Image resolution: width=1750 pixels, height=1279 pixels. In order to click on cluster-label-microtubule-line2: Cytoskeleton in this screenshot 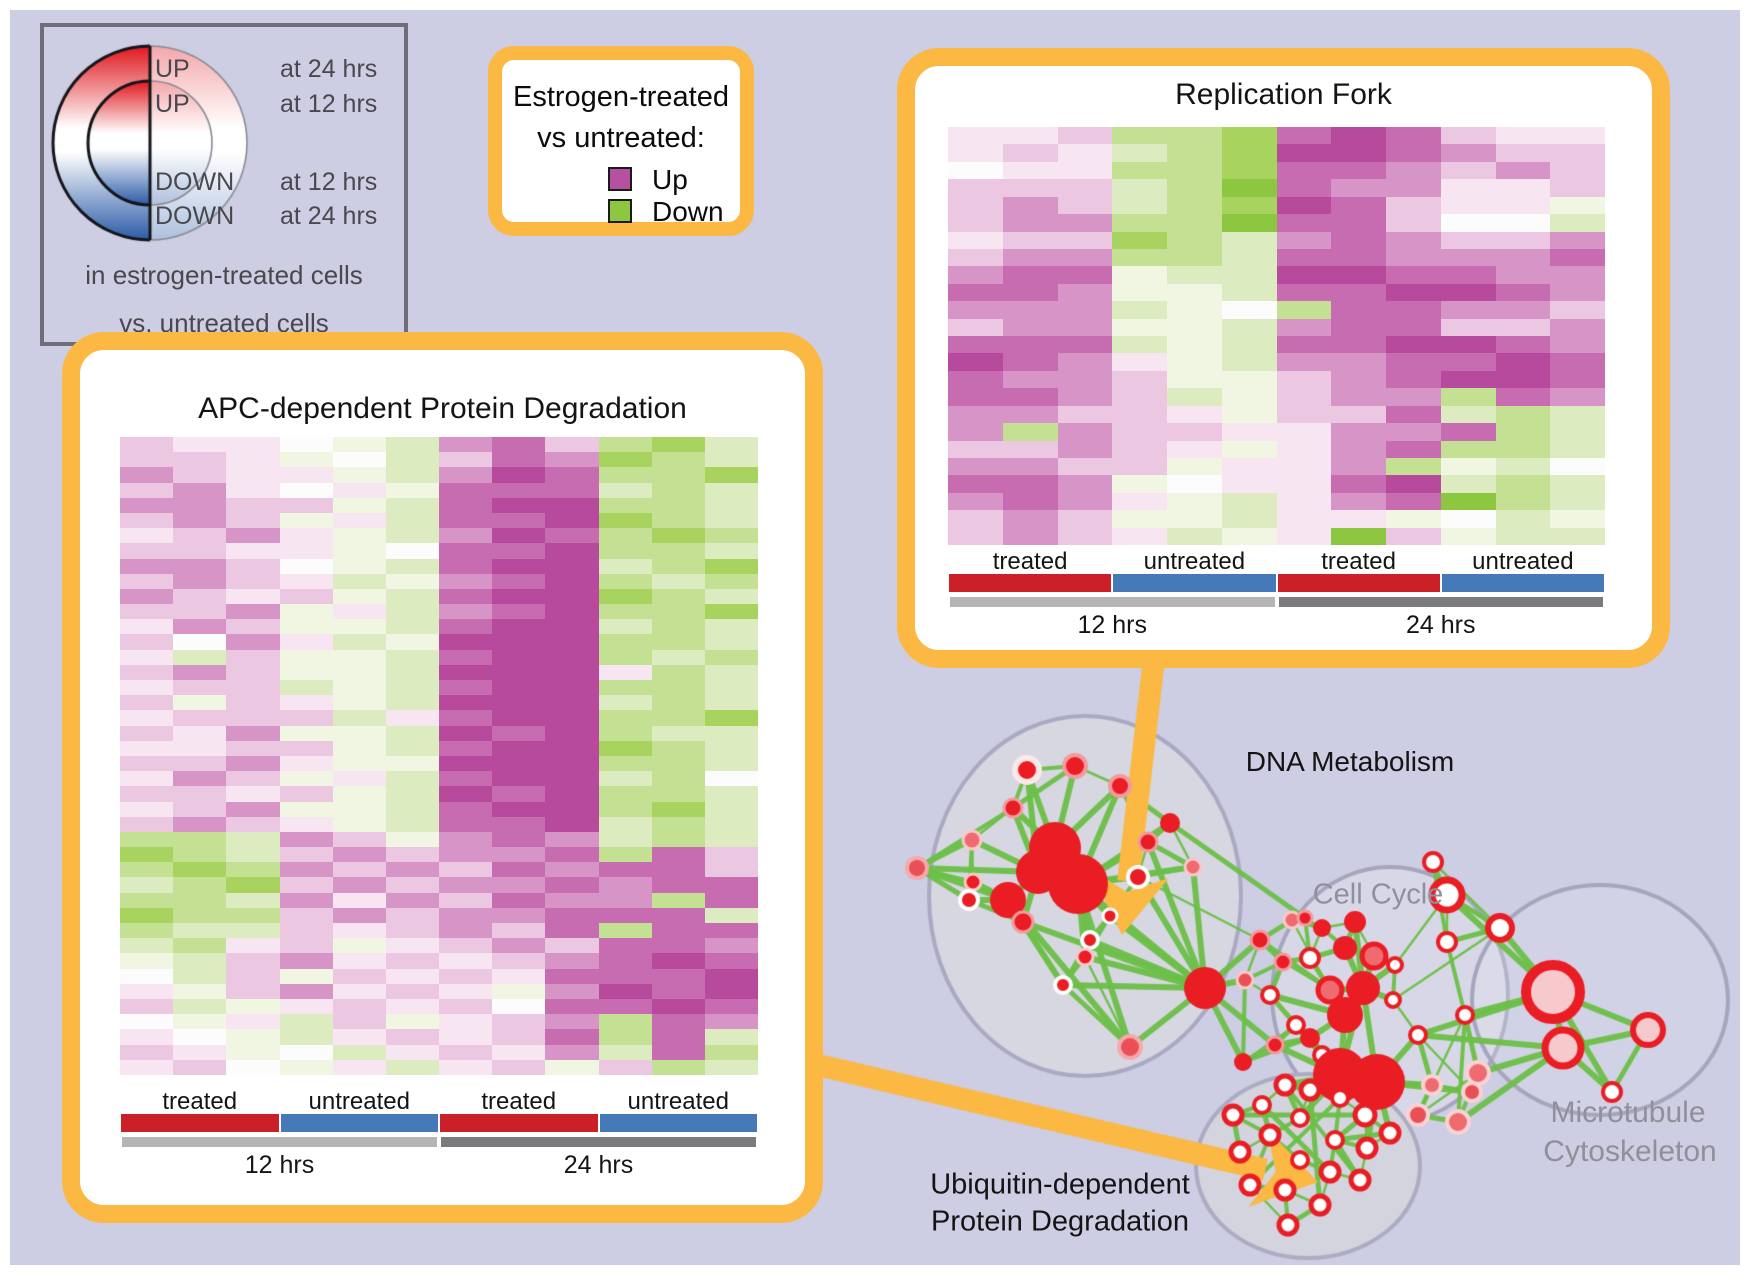, I will do `click(1630, 1151)`.